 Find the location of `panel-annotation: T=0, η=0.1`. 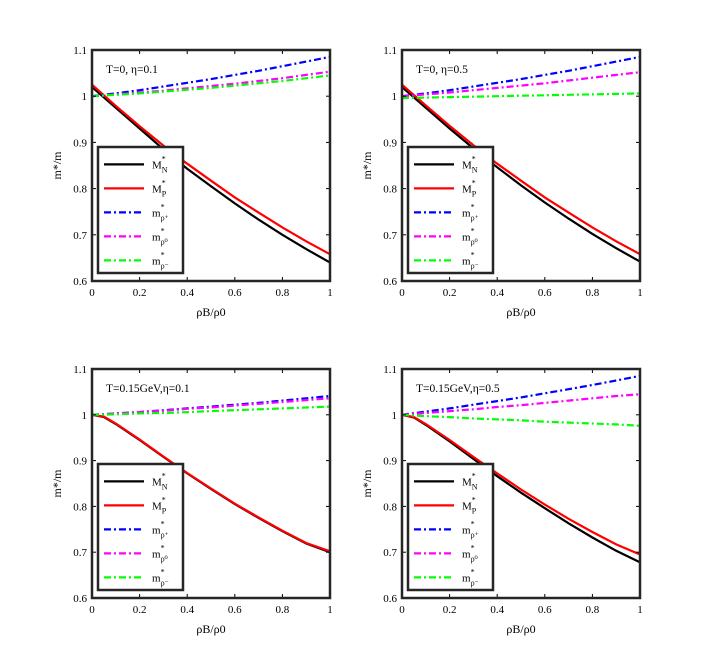

panel-annotation: T=0, η=0.1 is located at coordinates (132, 70).